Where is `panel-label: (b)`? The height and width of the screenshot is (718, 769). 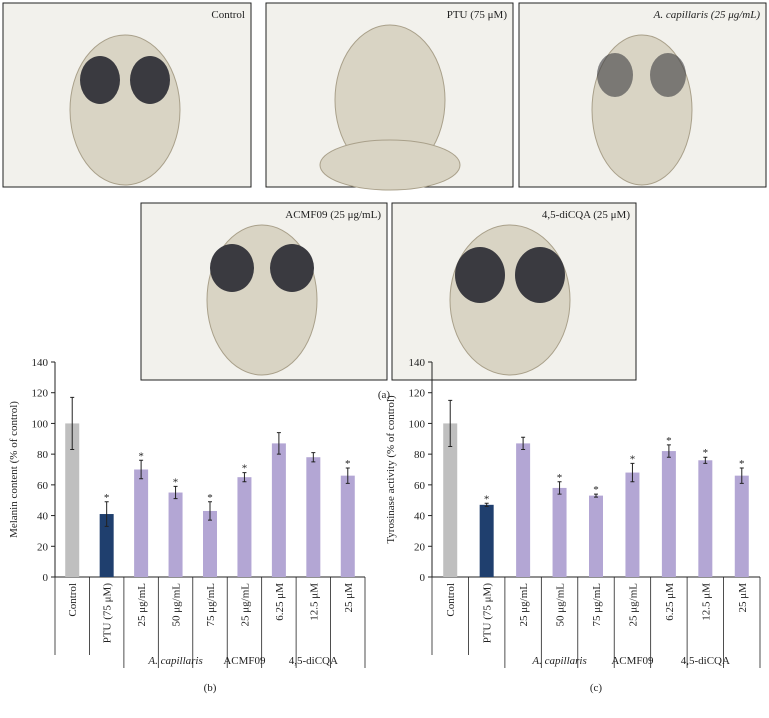 panel-label: (b) is located at coordinates (210, 688).